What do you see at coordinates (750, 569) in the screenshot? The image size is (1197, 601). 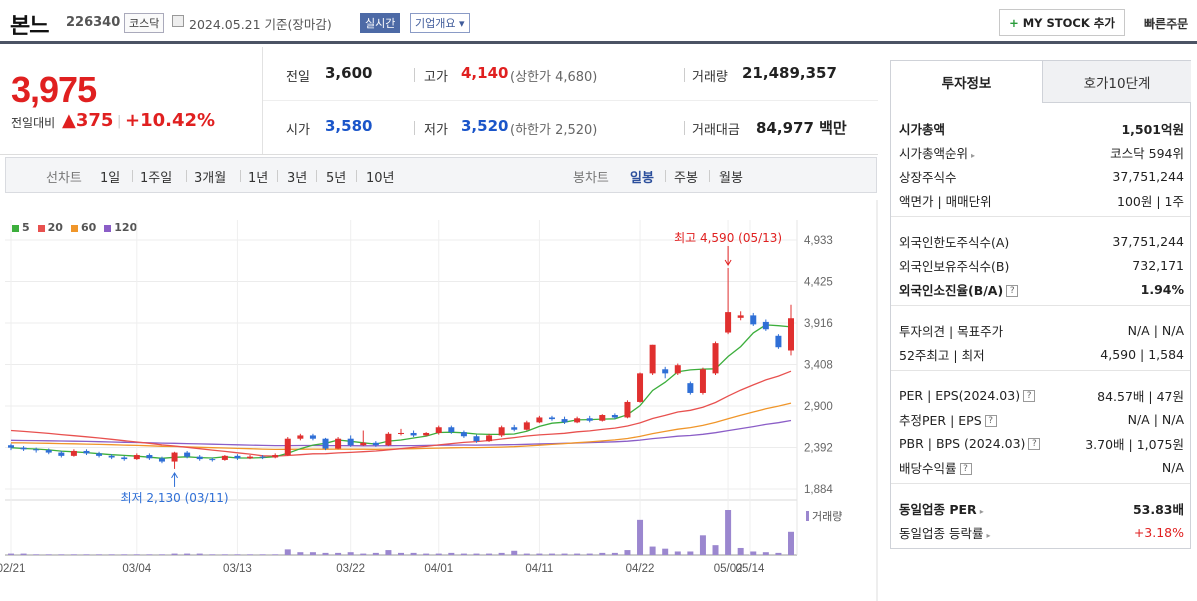 I see `x-tick-label: 05/14` at bounding box center [750, 569].